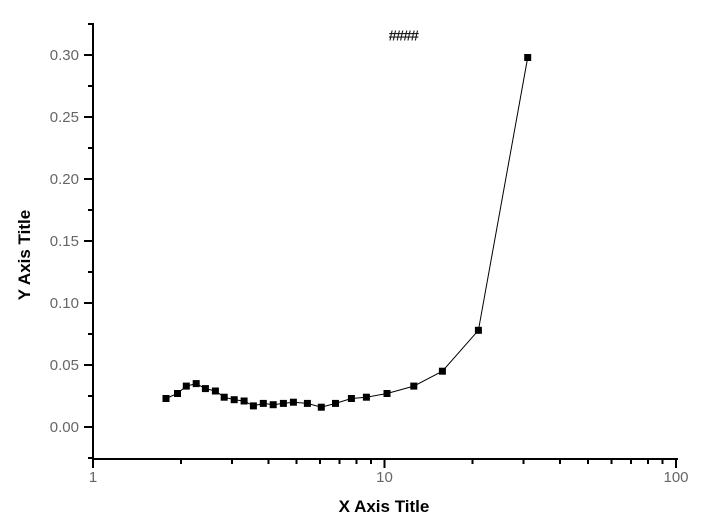  Describe the element at coordinates (64, 241) in the screenshot. I see `y-tick-label: 0.15` at that location.